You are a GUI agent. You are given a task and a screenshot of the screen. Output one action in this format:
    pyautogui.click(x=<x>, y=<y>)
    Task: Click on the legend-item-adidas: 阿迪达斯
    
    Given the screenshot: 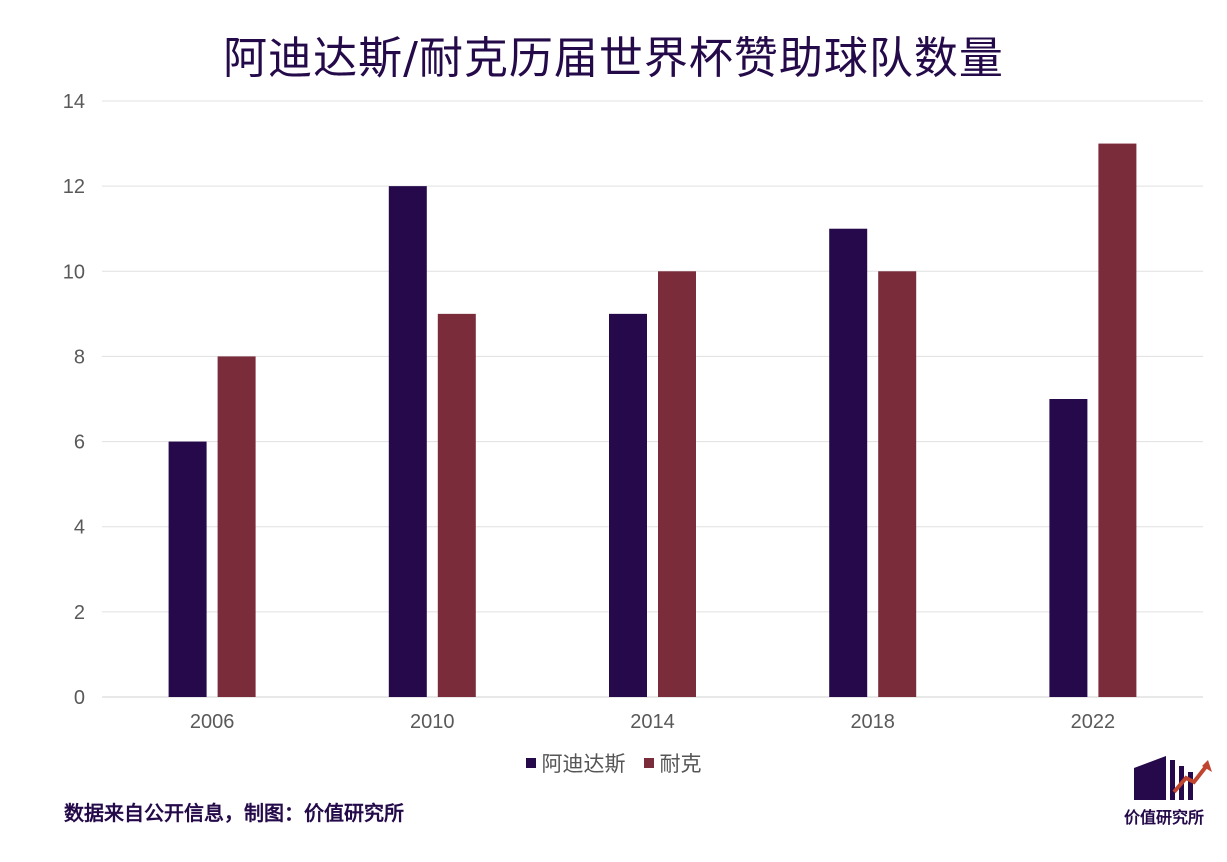 What is the action you would take?
    pyautogui.click(x=575, y=763)
    